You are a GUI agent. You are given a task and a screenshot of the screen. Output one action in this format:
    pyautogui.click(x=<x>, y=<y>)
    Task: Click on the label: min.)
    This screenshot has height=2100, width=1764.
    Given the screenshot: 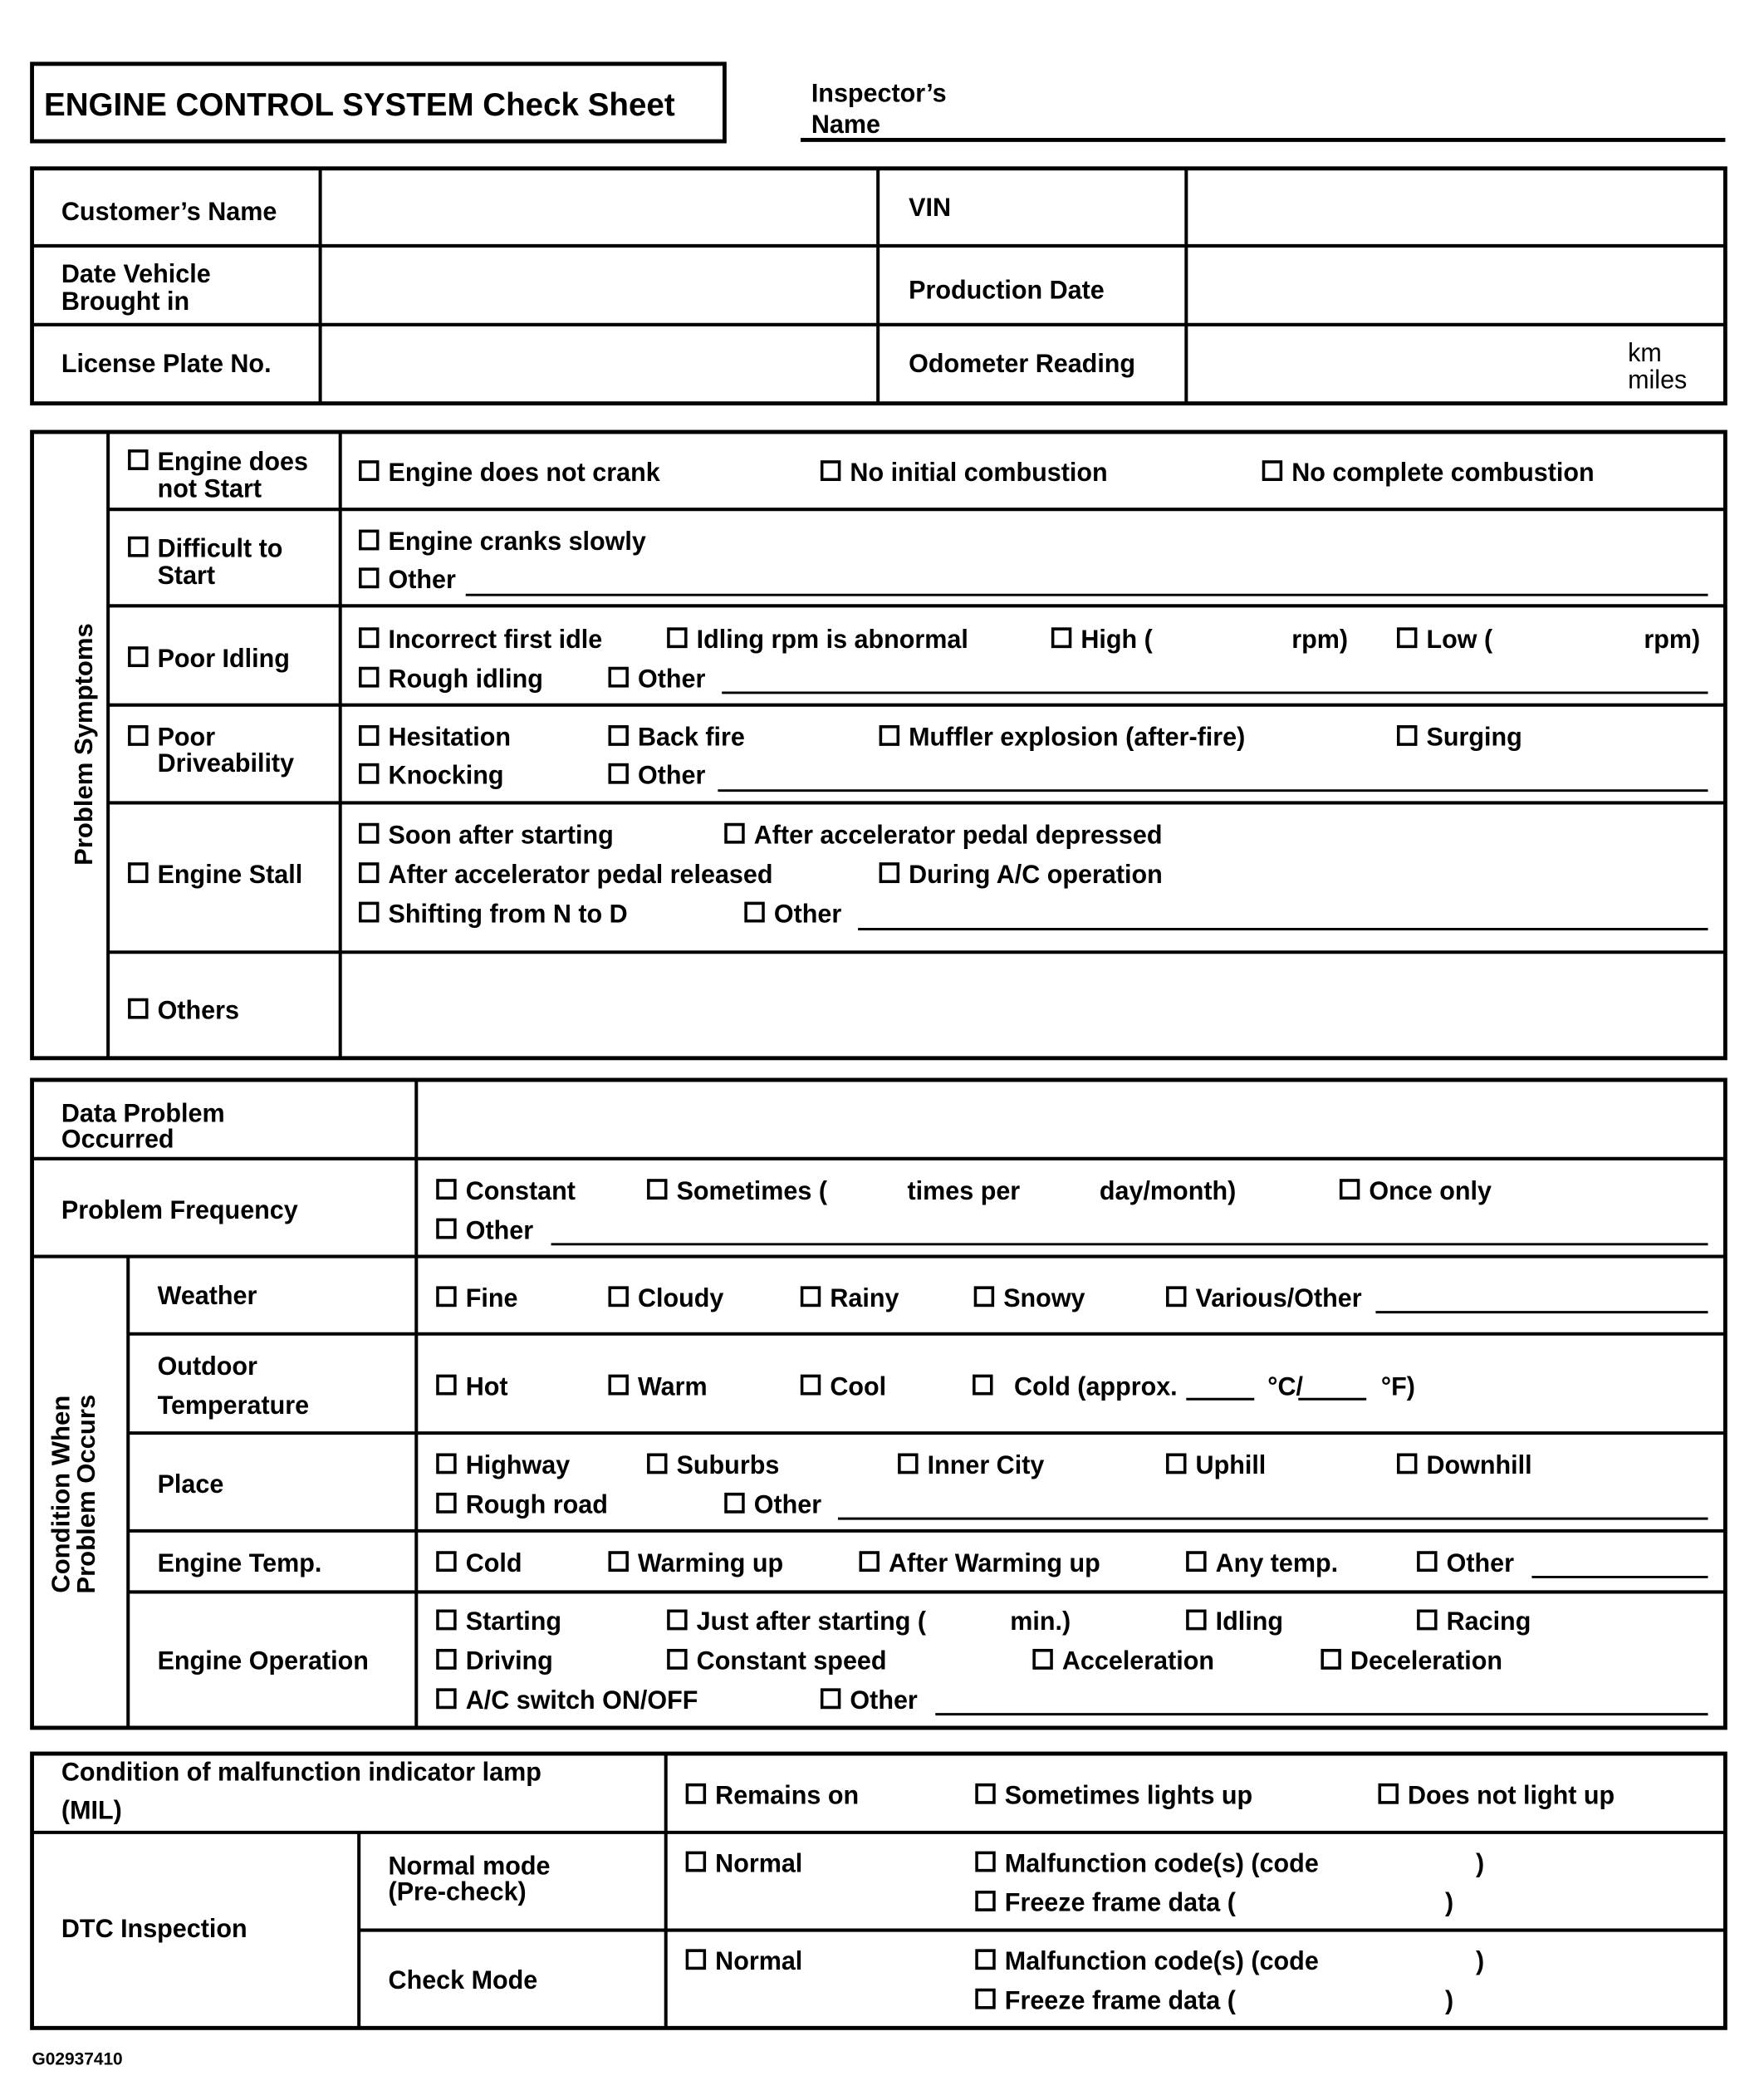 What is the action you would take?
    pyautogui.click(x=1040, y=1621)
    